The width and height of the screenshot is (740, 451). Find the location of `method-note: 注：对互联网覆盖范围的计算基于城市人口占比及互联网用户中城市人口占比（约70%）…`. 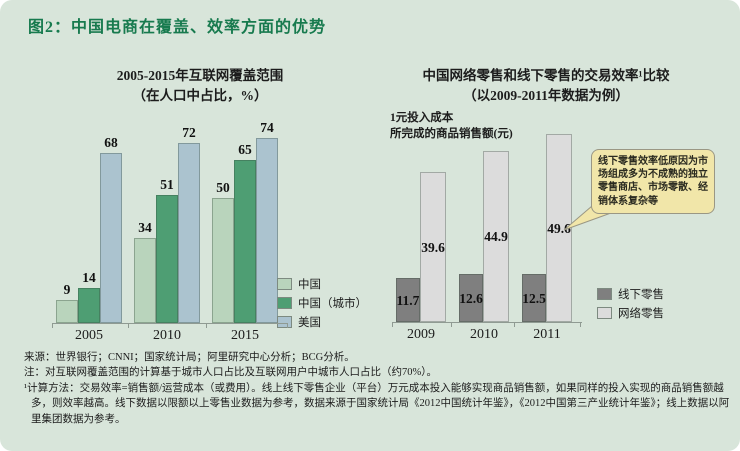

method-note: 注：对互联网覆盖范围的计算基于城市人口占比及互联网用户中城市人口占比（约70%）… is located at coordinates (230, 373).